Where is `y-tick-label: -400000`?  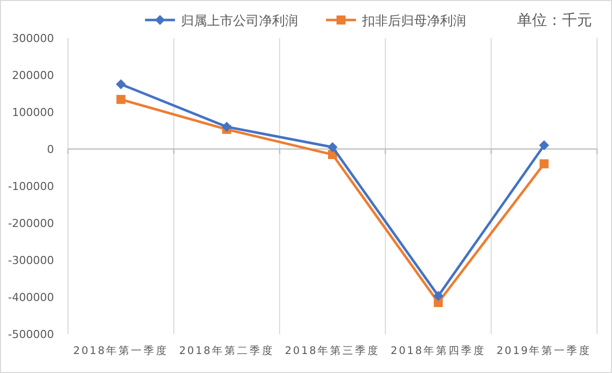 y-tick-label: -400000 is located at coordinates (31, 297).